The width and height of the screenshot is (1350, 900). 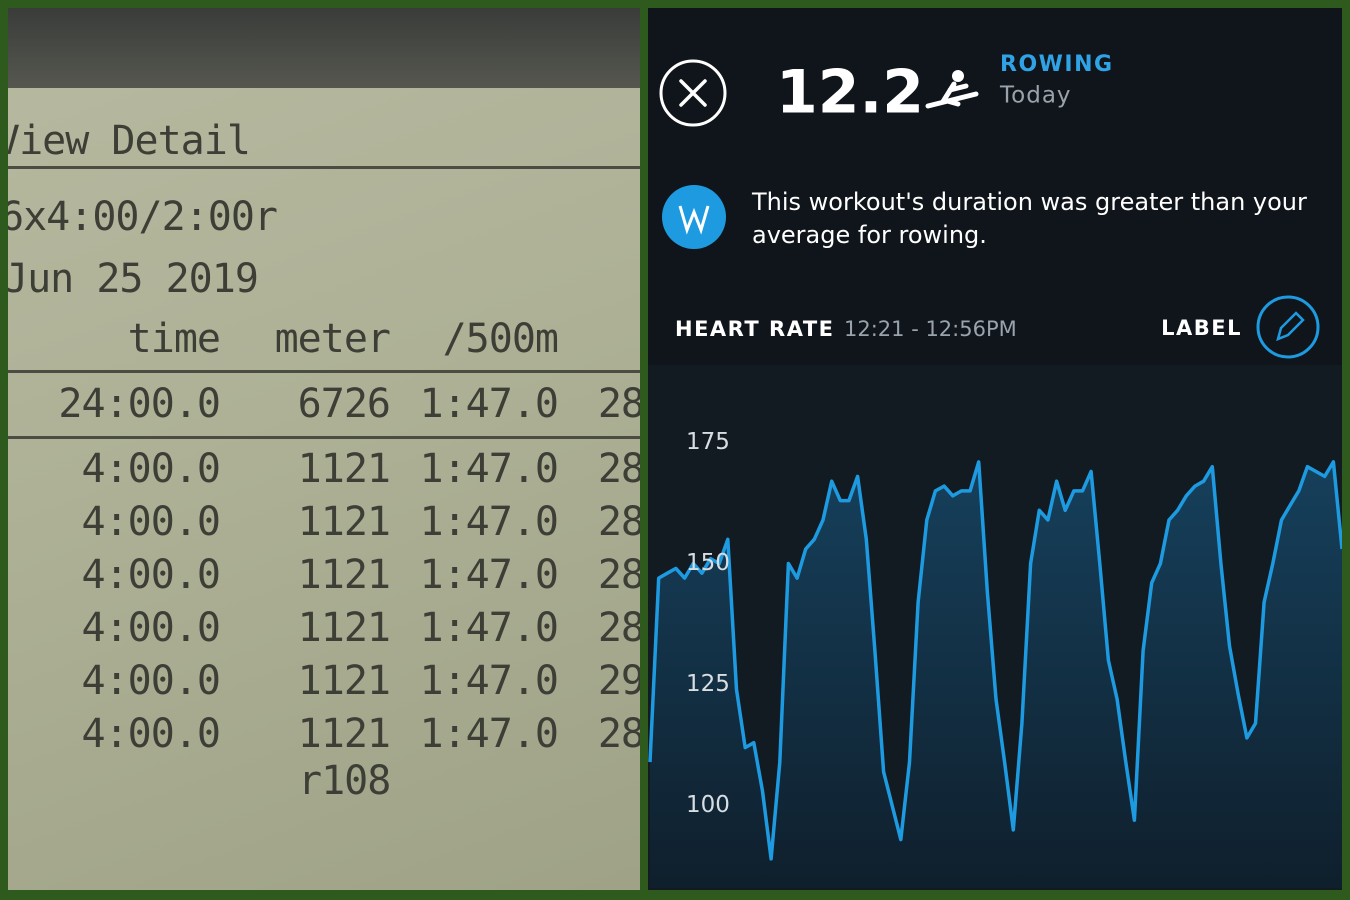 What do you see at coordinates (1057, 64) in the screenshot?
I see `activity-name: ROWING` at bounding box center [1057, 64].